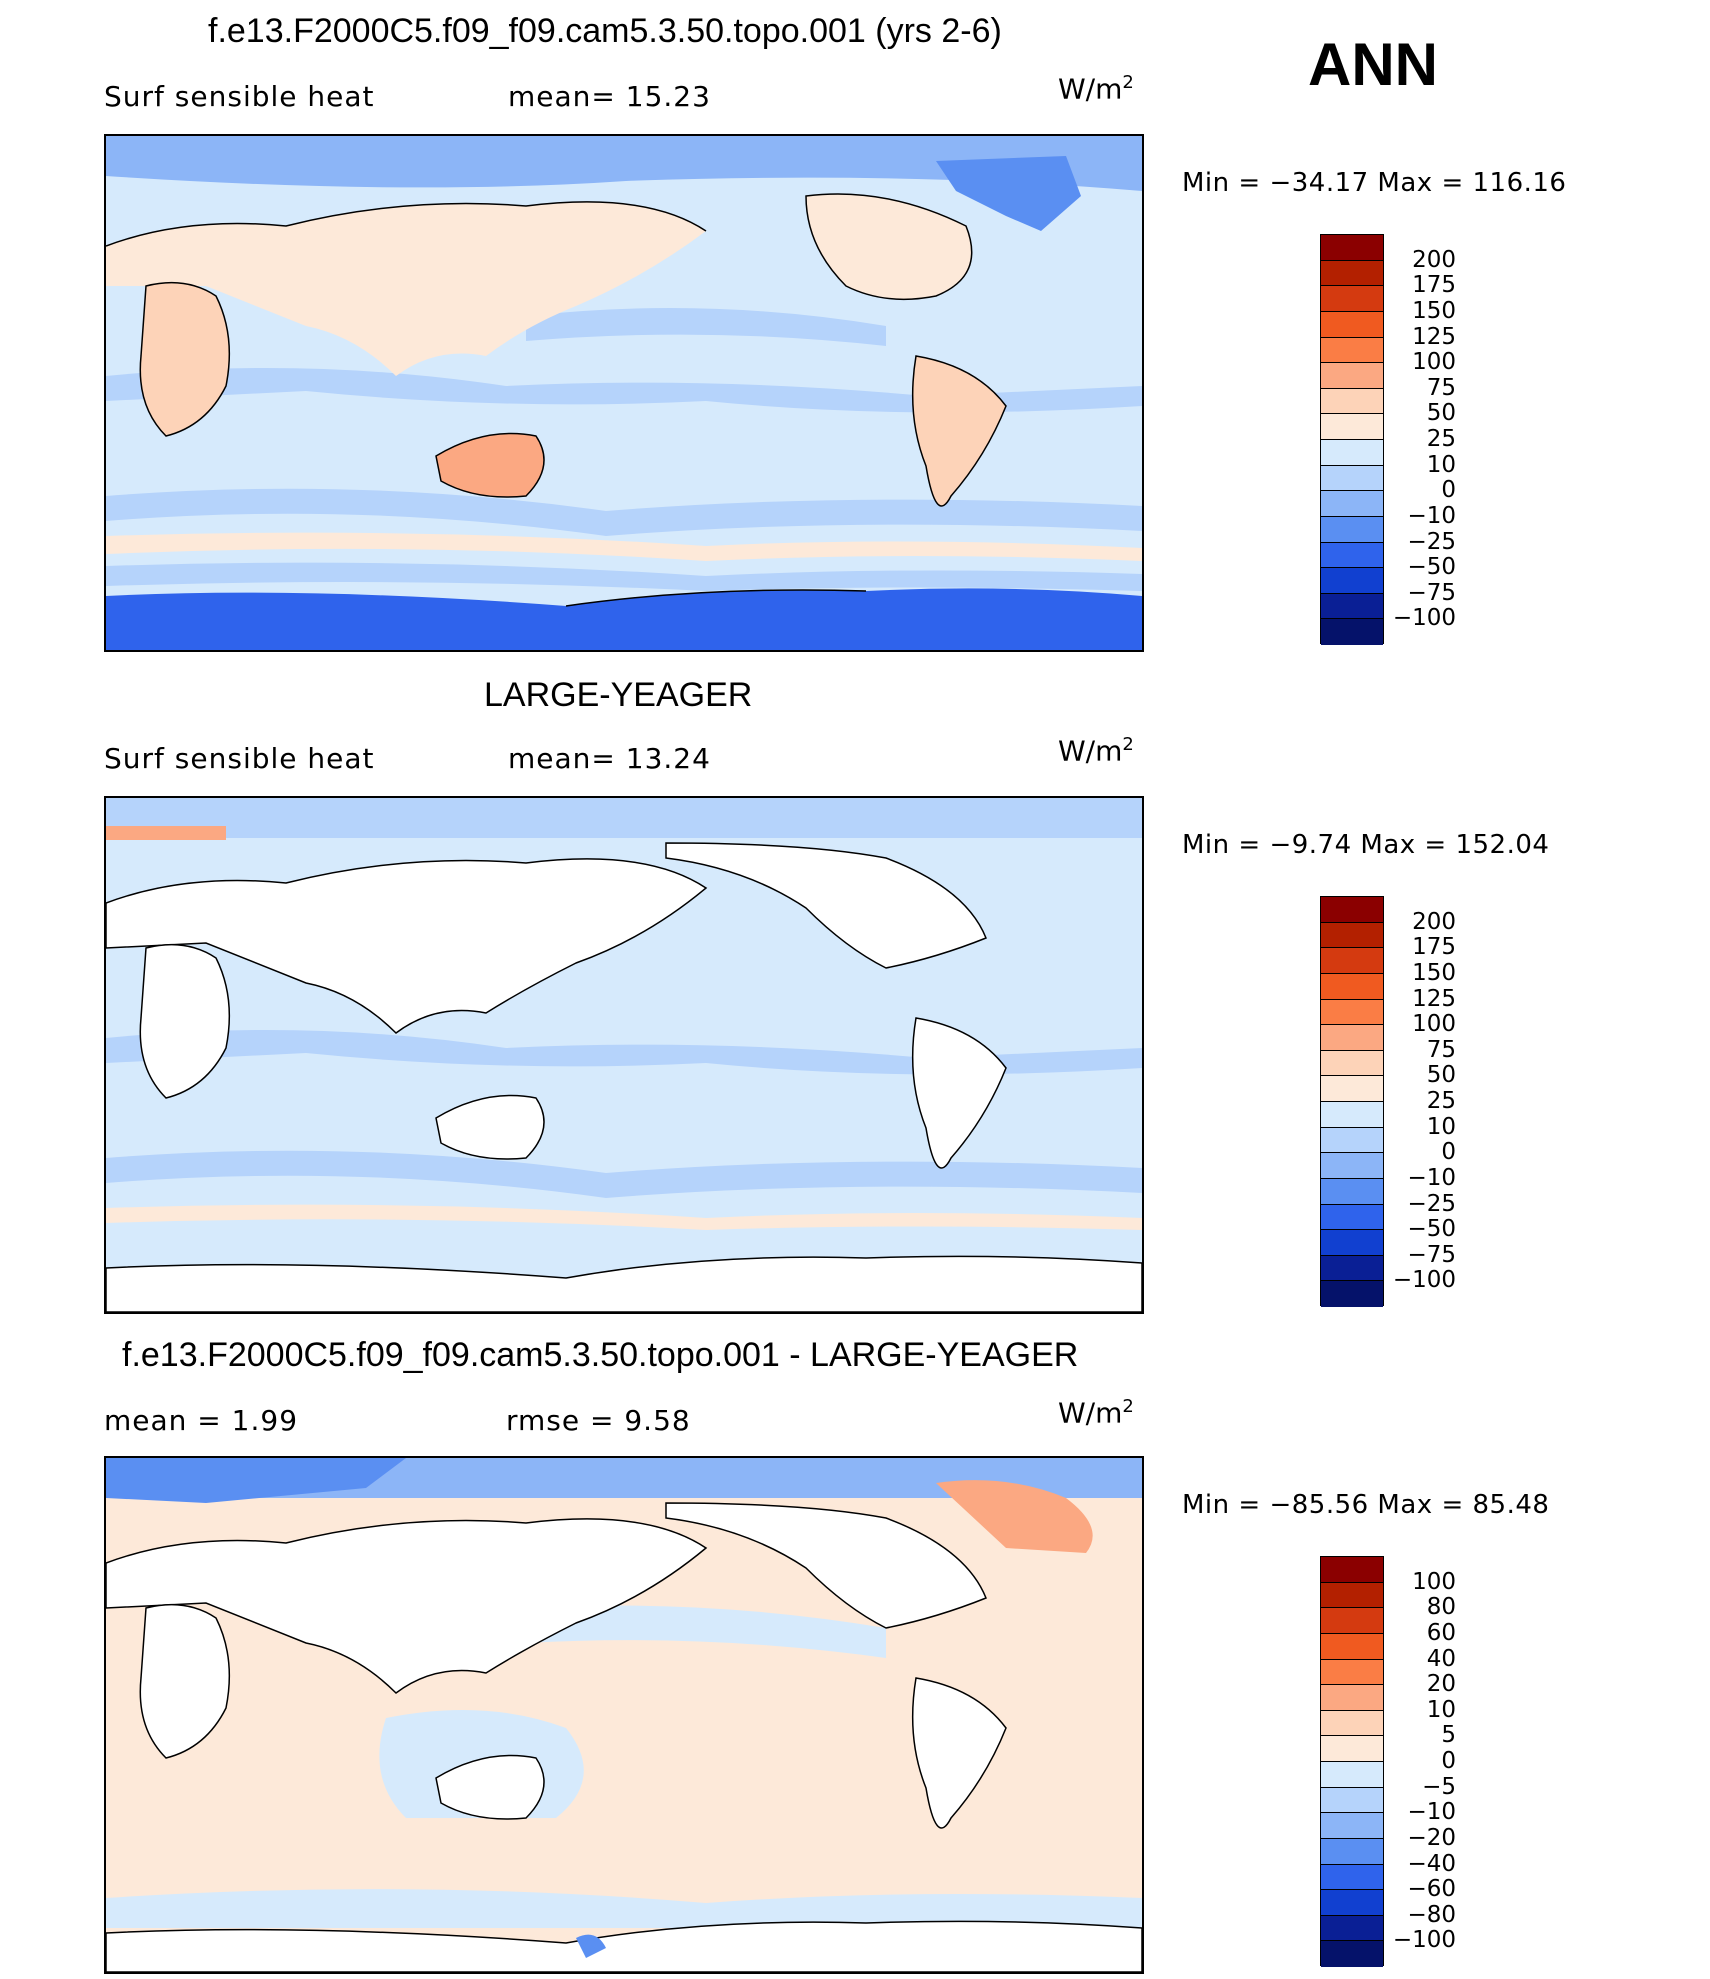 Image resolution: width=1710 pixels, height=1979 pixels. What do you see at coordinates (1441, 1658) in the screenshot?
I see `colorbar-tick-label: 40` at bounding box center [1441, 1658].